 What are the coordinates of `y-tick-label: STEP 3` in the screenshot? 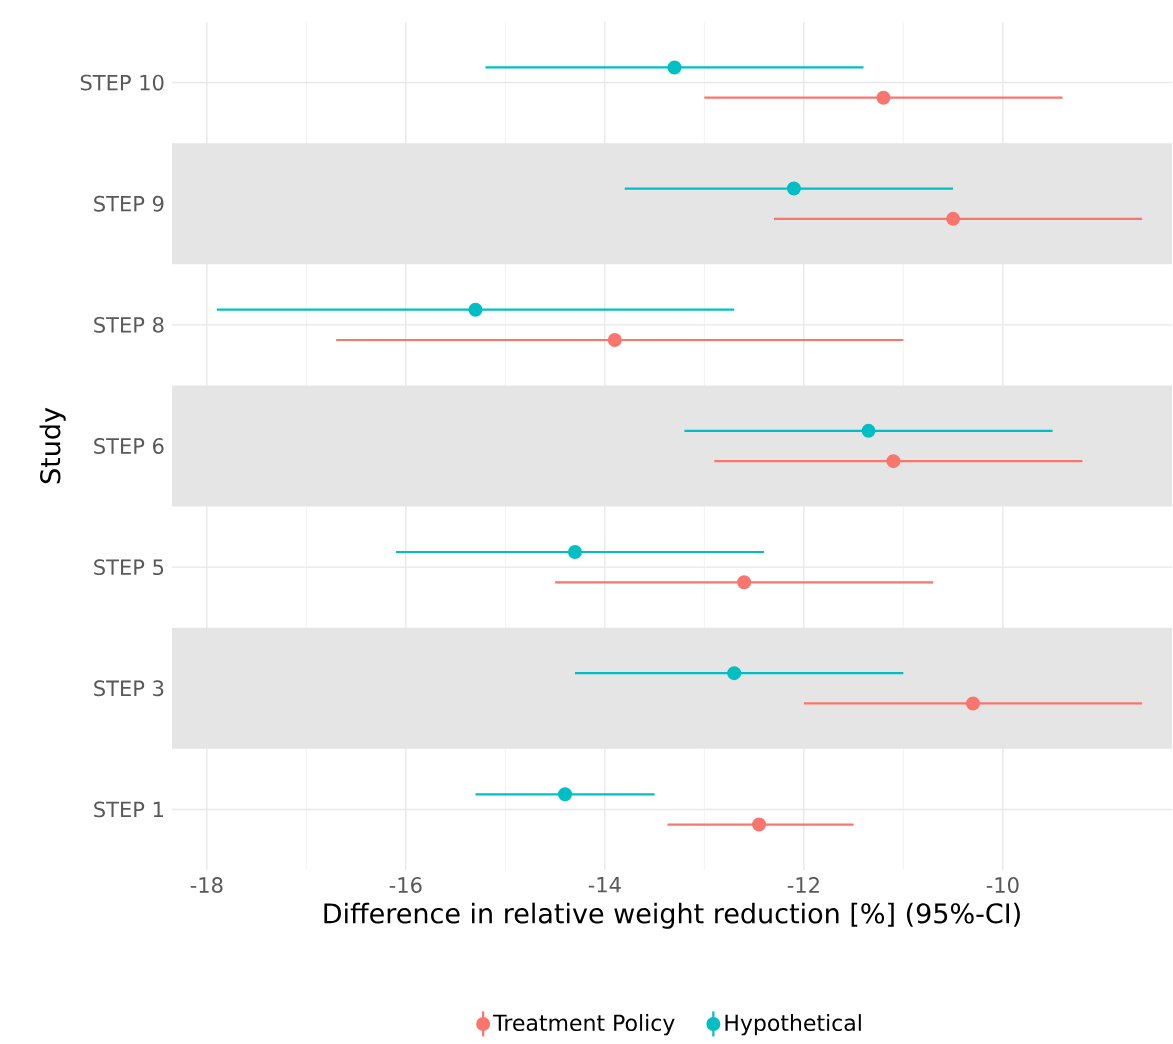 It's located at (129, 688).